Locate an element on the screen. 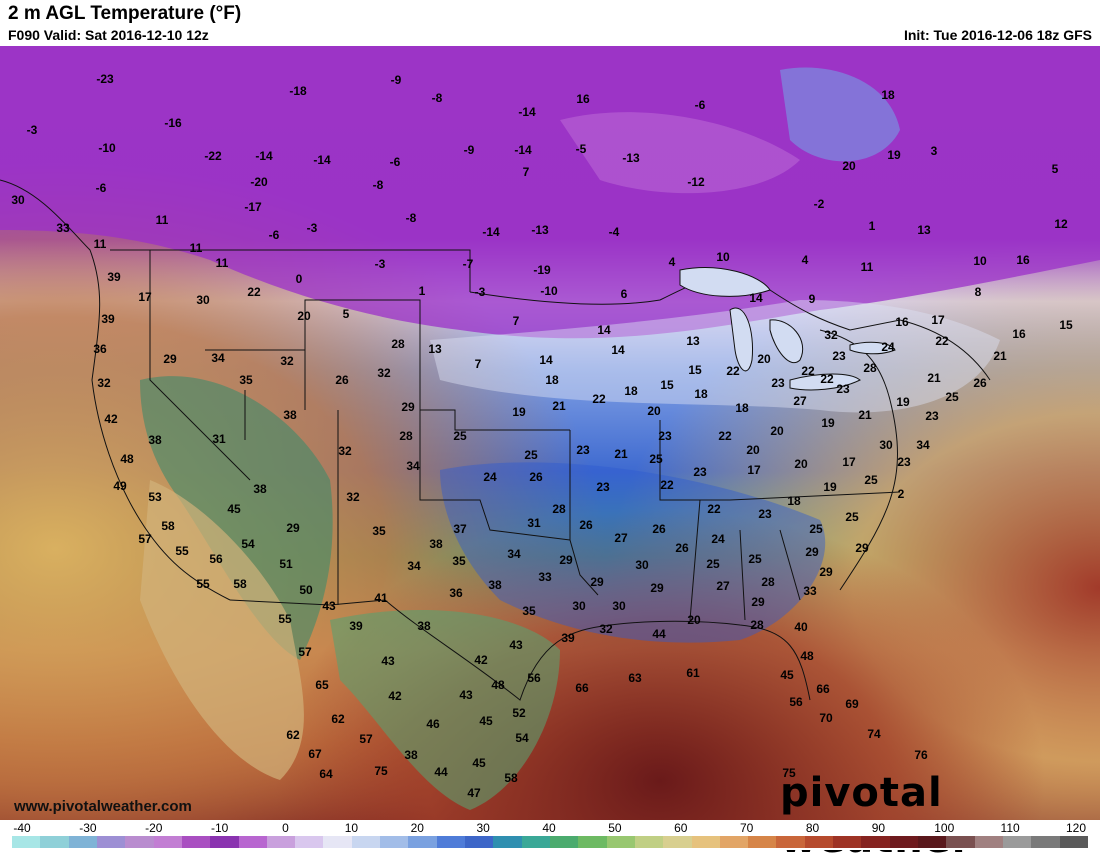 The width and height of the screenshot is (1100, 862). temperature-label: 12 is located at coordinates (1061, 224).